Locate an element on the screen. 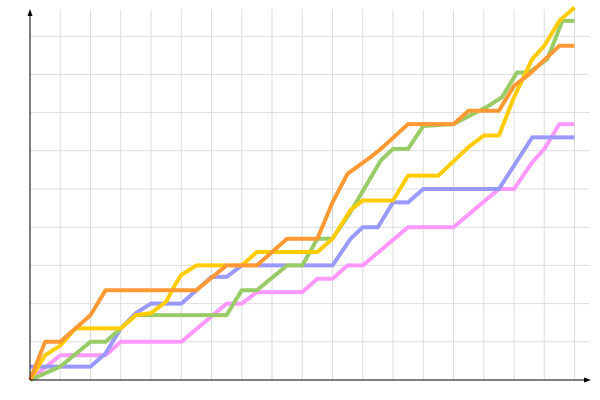 The width and height of the screenshot is (600, 400). x-axis-arrow-icon is located at coordinates (587, 380).